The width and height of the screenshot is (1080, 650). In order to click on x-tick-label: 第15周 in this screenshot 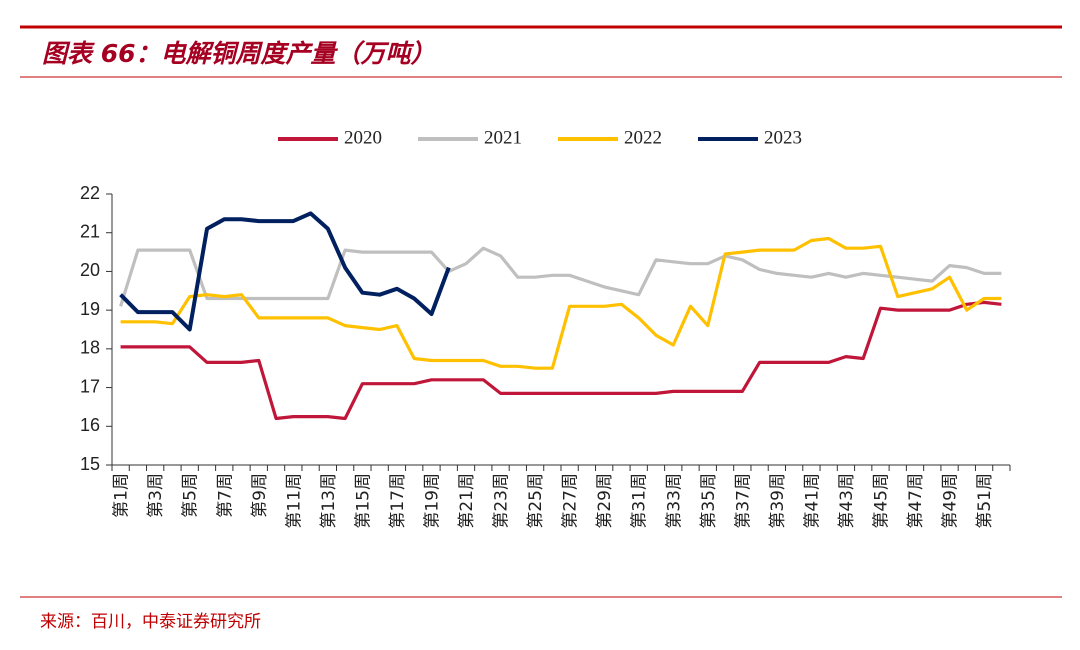, I will do `click(363, 501)`.